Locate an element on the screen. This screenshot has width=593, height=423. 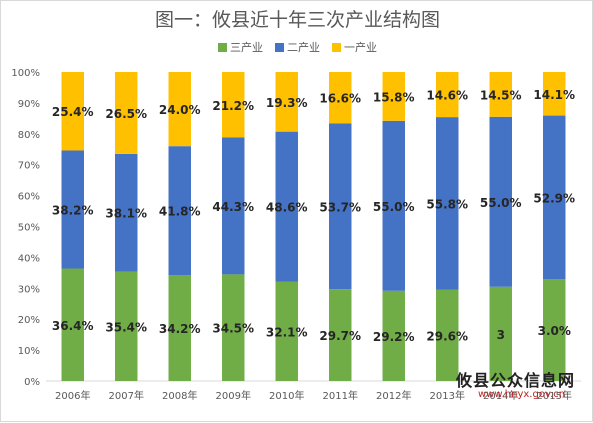
y-tick-label: 40% is located at coordinates (29, 258).